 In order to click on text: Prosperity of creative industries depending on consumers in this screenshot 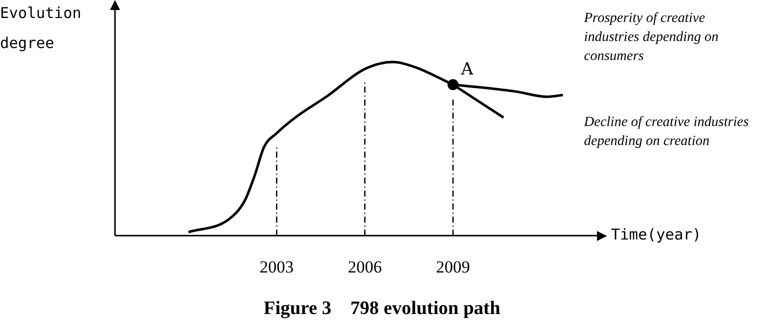, I will do `click(651, 37)`.